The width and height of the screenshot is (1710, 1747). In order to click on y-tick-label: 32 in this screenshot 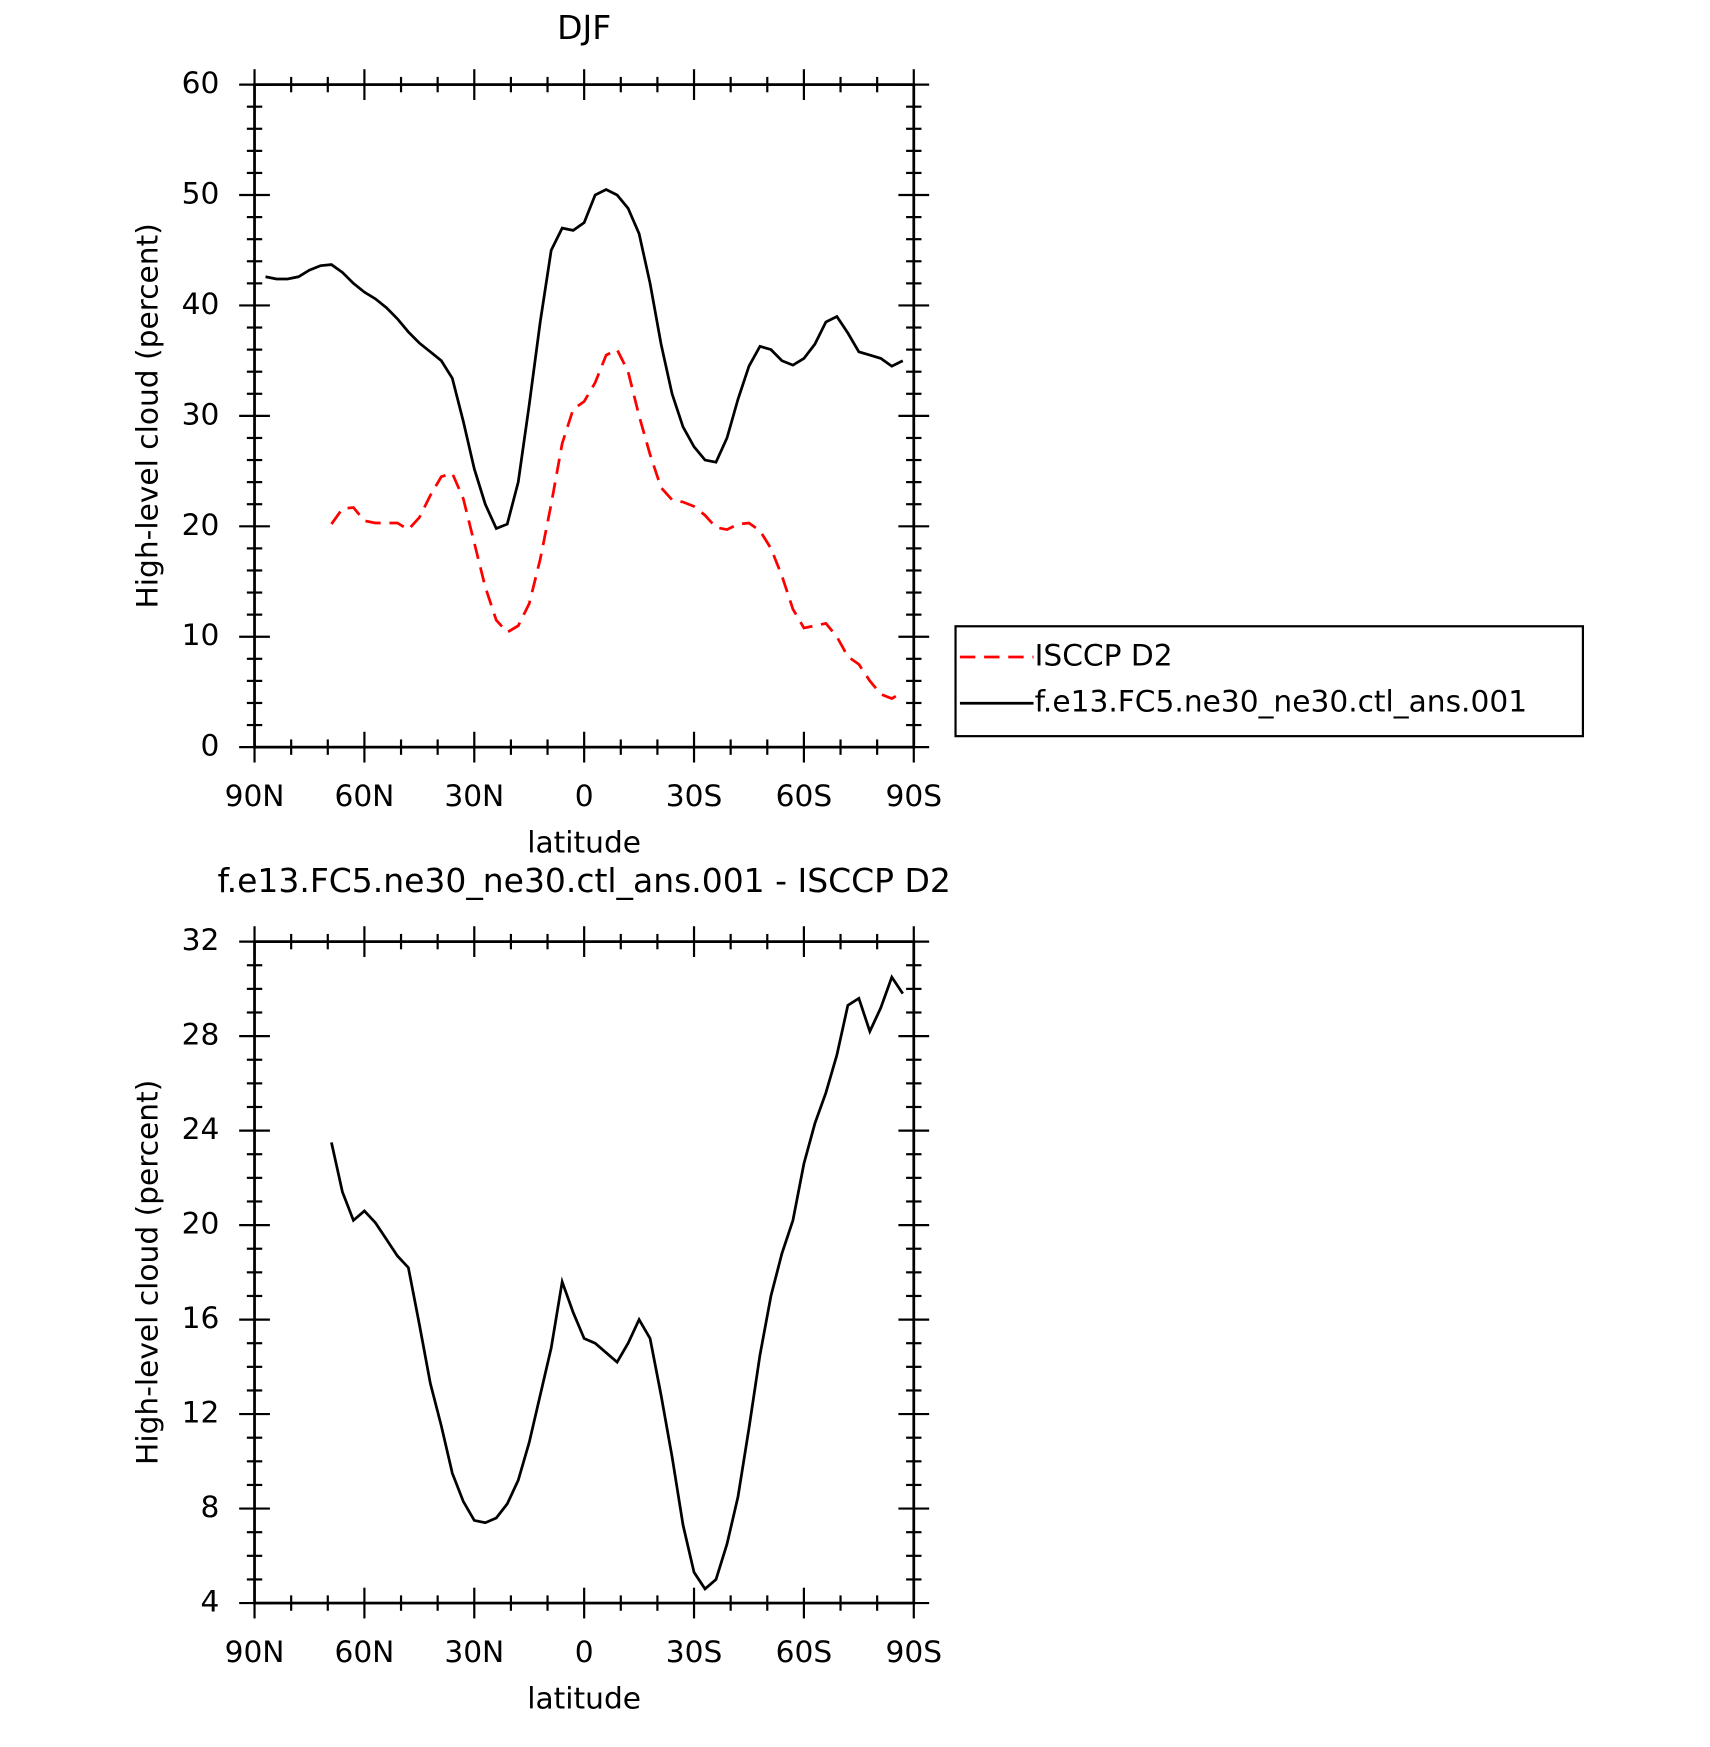, I will do `click(201, 939)`.